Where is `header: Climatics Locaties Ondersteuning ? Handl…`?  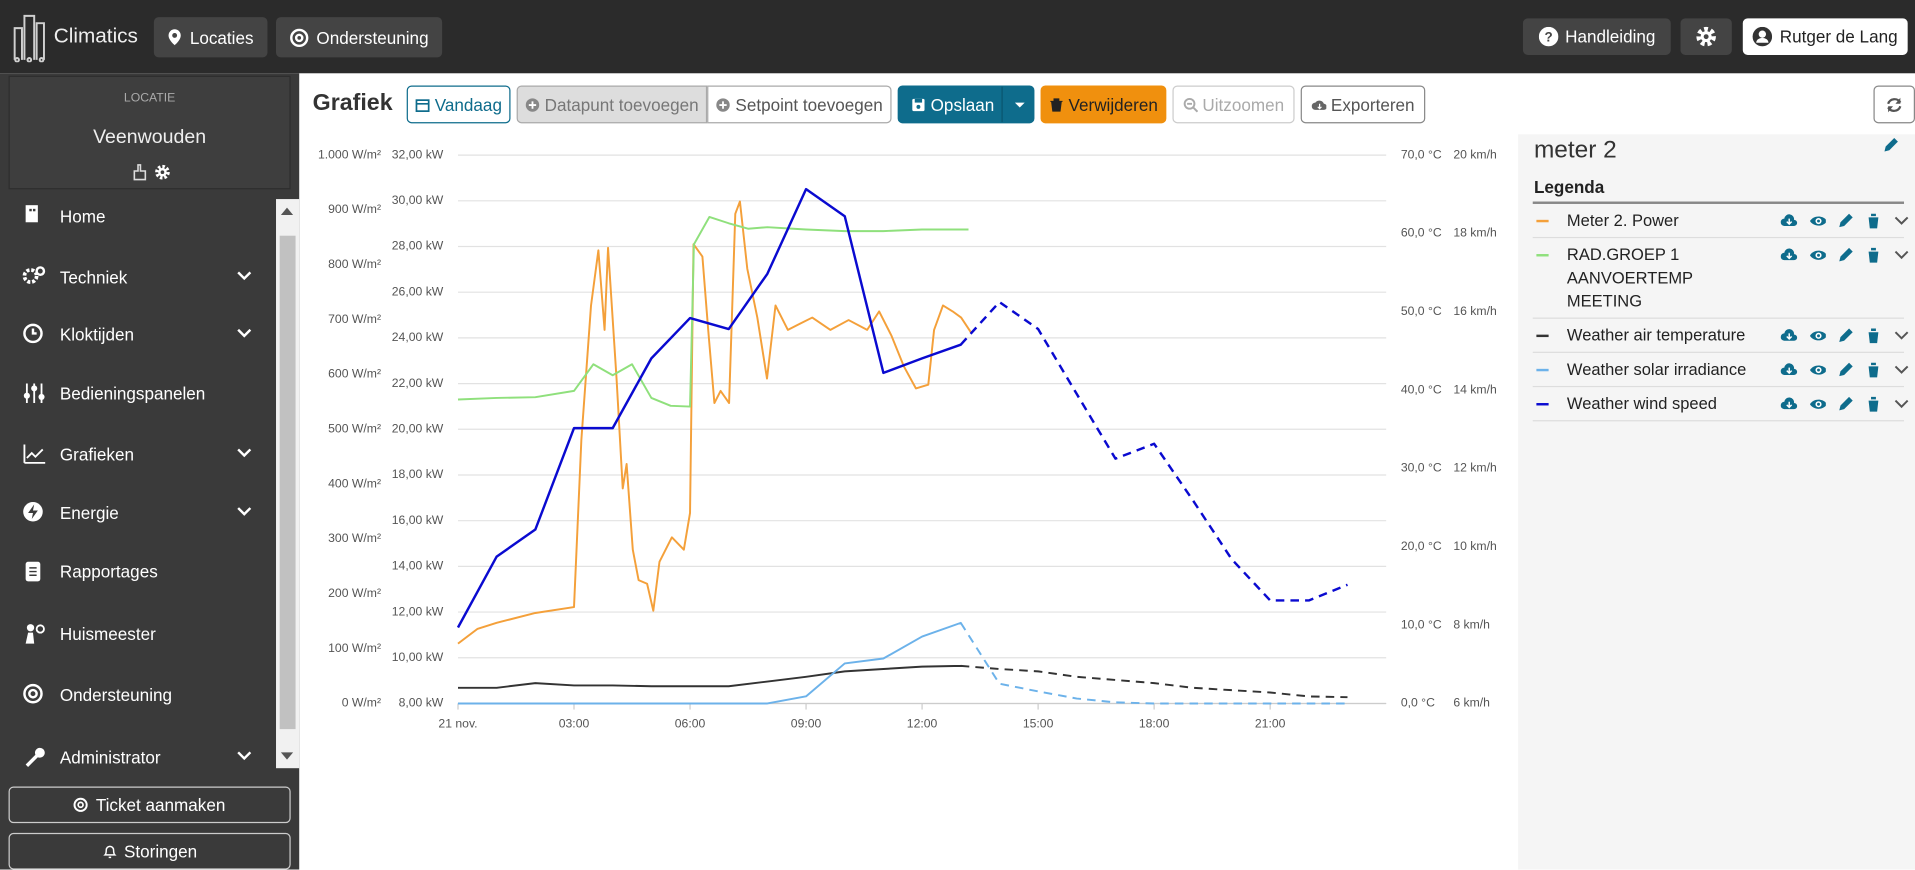 header: Climatics Locaties Ondersteuning ? Handl… is located at coordinates (957, 37).